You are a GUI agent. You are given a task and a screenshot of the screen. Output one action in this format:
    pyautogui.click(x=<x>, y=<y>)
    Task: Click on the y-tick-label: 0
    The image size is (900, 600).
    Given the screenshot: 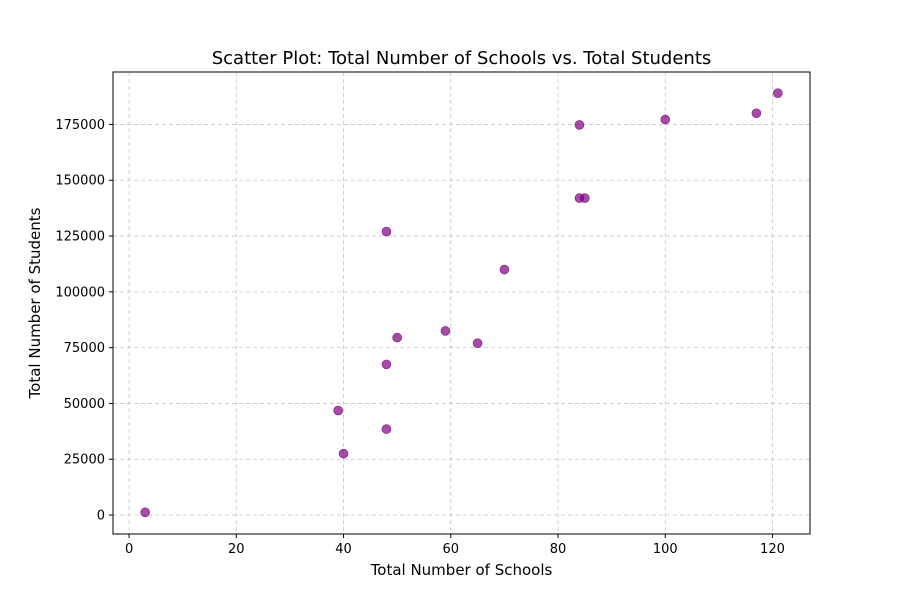 What is the action you would take?
    pyautogui.click(x=101, y=516)
    